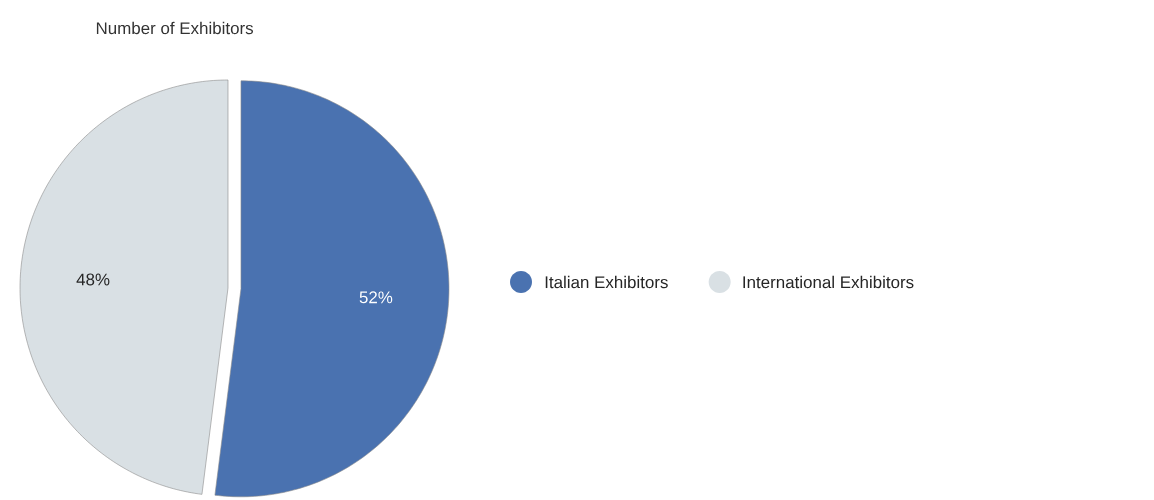 This screenshot has width=1154, height=500. Describe the element at coordinates (828, 282) in the screenshot. I see `legend-label: International Exhibitors` at that location.